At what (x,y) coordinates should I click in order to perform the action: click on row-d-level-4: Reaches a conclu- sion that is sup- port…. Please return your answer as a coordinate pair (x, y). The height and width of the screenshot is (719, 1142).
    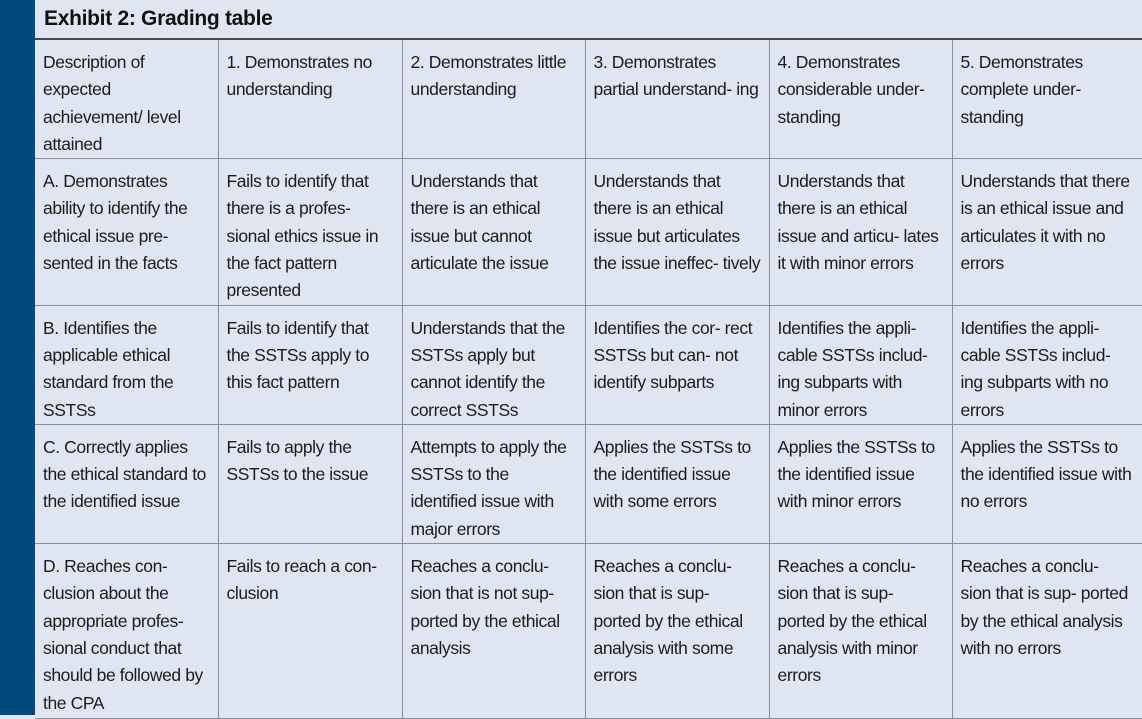
    Looking at the image, I should click on (860, 631).